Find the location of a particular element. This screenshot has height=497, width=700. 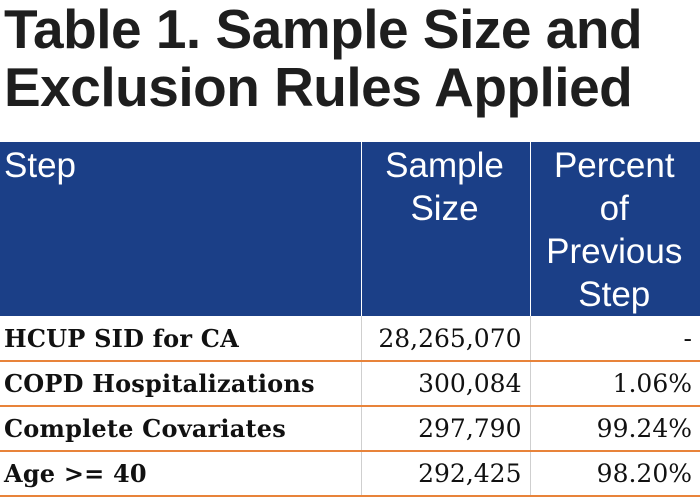

table-title-line-2: Exclusion Rules Applied is located at coordinates (318, 87).